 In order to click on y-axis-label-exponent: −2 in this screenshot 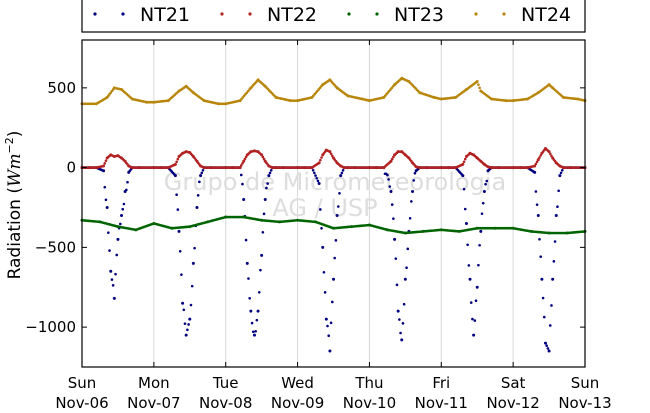, I will do `click(9, 145)`.